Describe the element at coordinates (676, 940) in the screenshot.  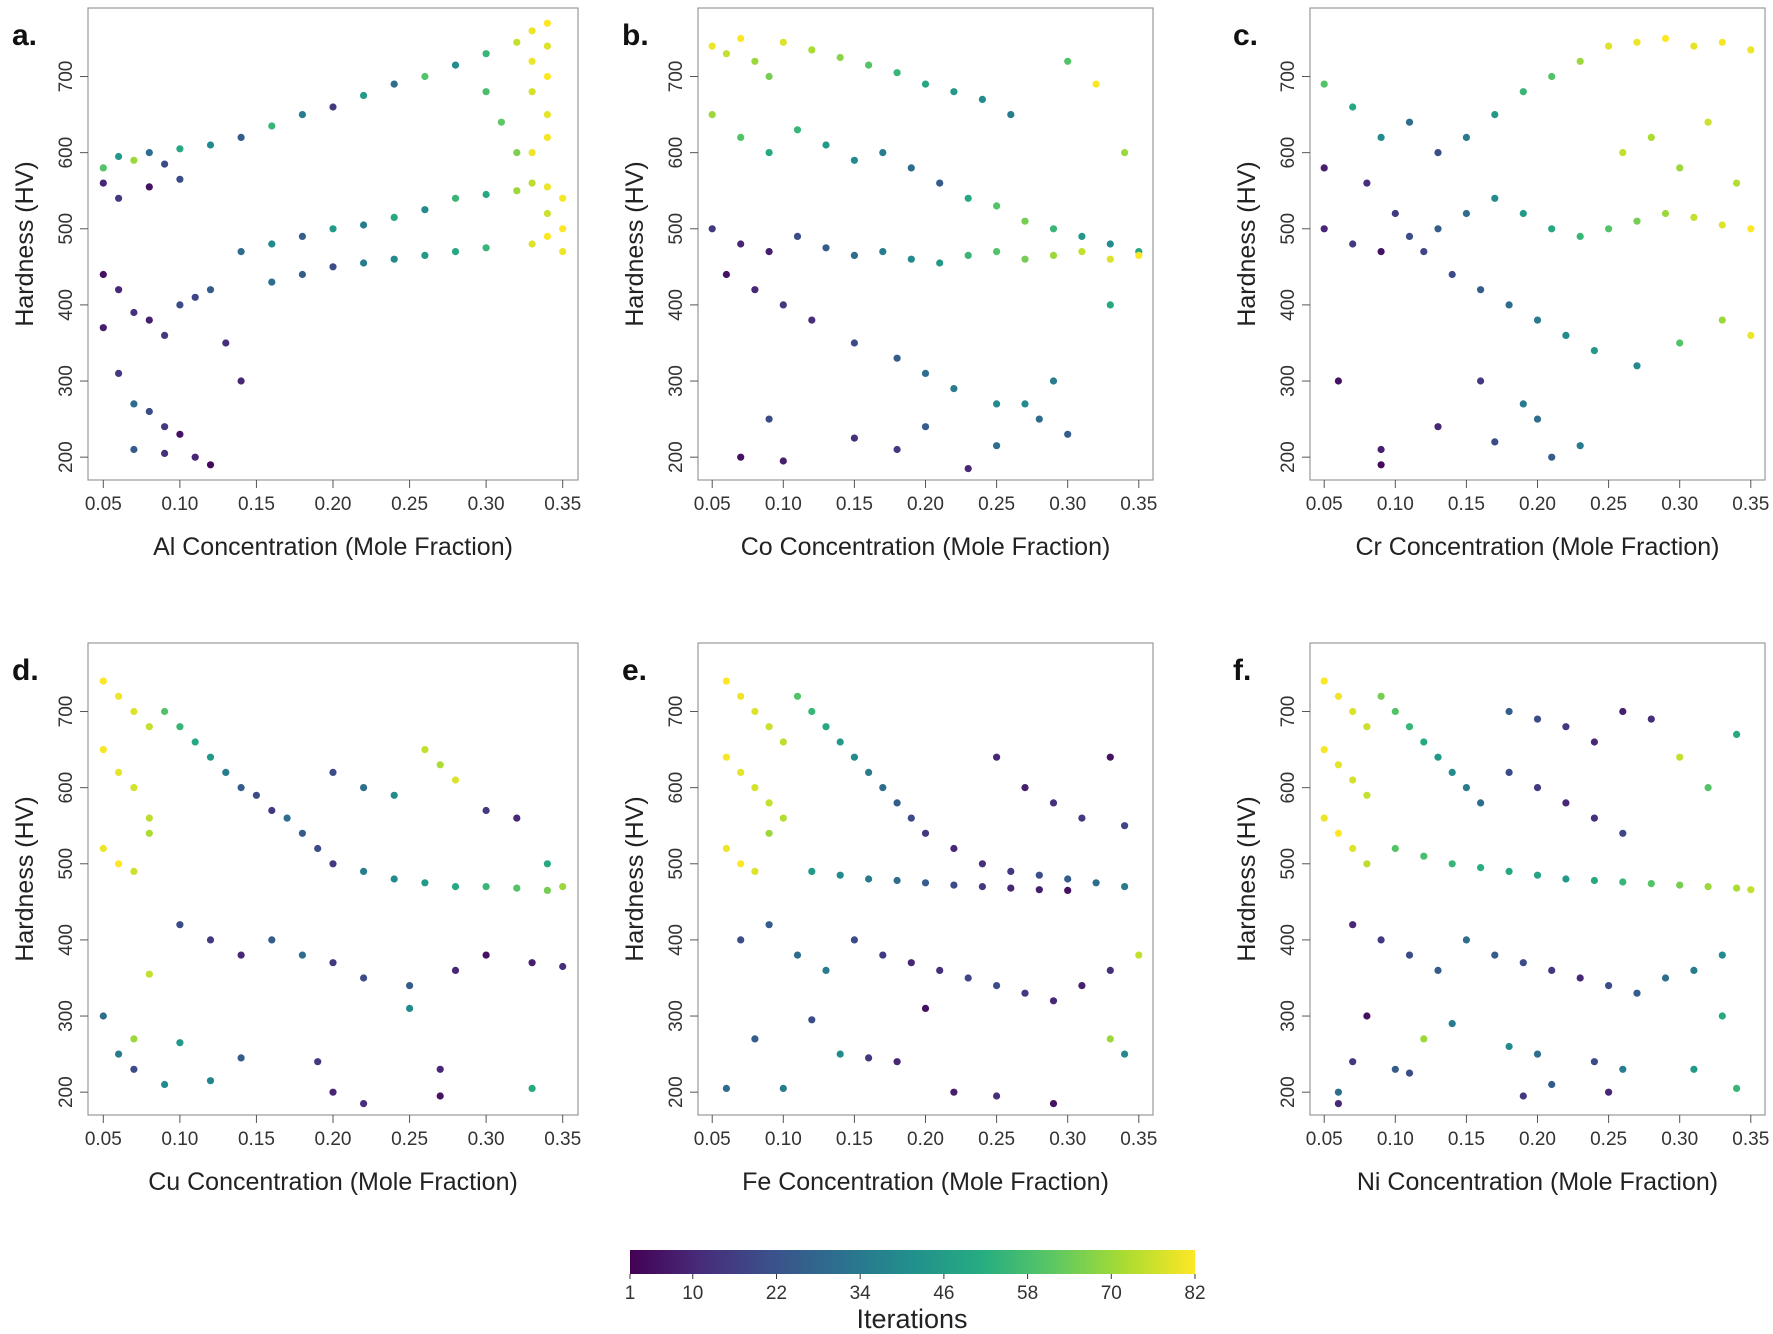
I see `y-tick-label: 400` at that location.